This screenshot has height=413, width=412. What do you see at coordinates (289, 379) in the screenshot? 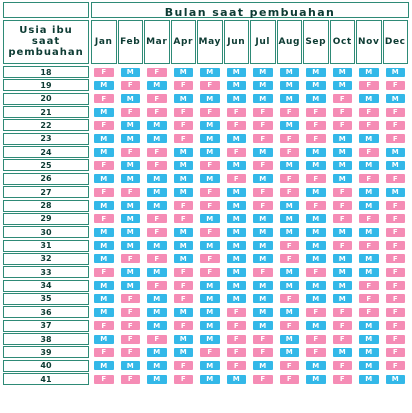
I see `cell-41-aug: F` at bounding box center [289, 379].